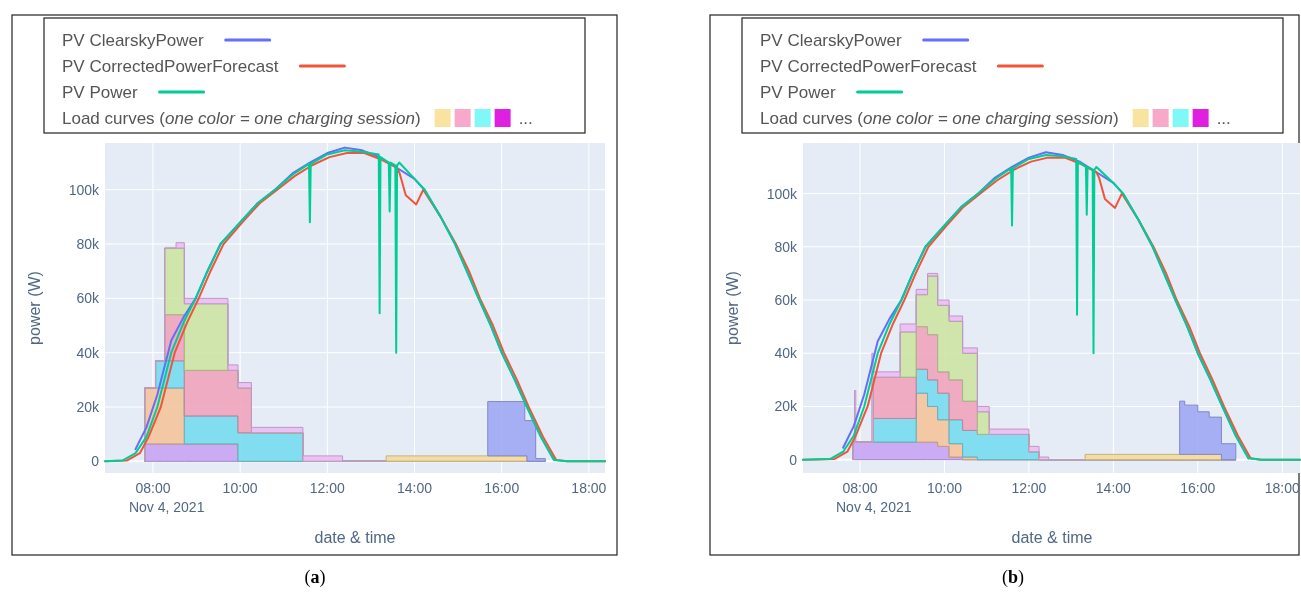  Describe the element at coordinates (589, 488) in the screenshot. I see `x-tick-label: 18:00` at that location.